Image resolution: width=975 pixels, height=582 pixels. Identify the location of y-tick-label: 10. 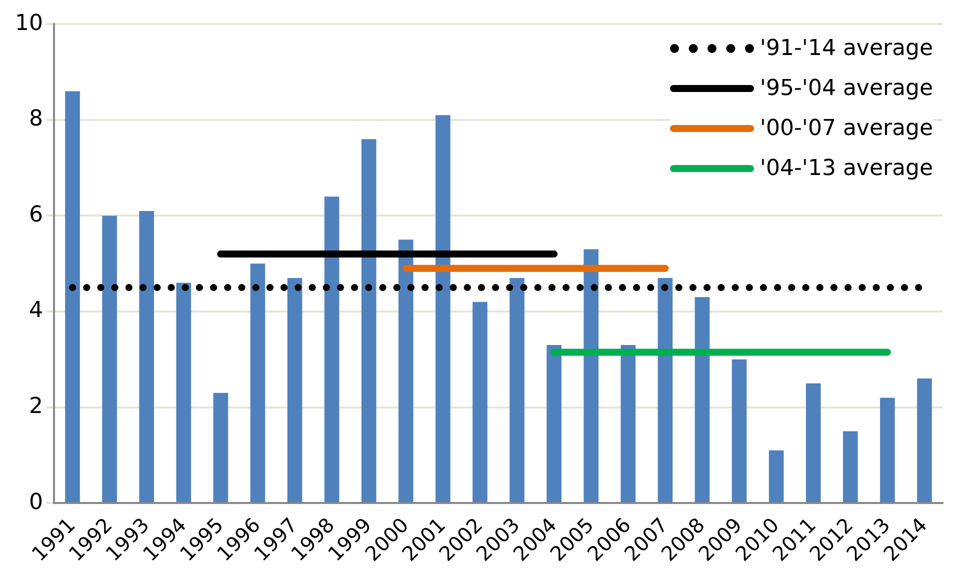
(28, 23).